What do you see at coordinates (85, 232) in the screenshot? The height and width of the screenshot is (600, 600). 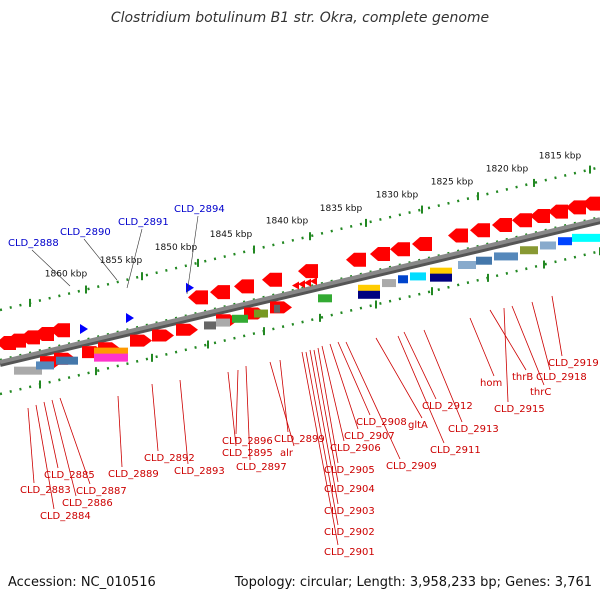 I see `blue-gene-label: CLD_2890` at bounding box center [85, 232].